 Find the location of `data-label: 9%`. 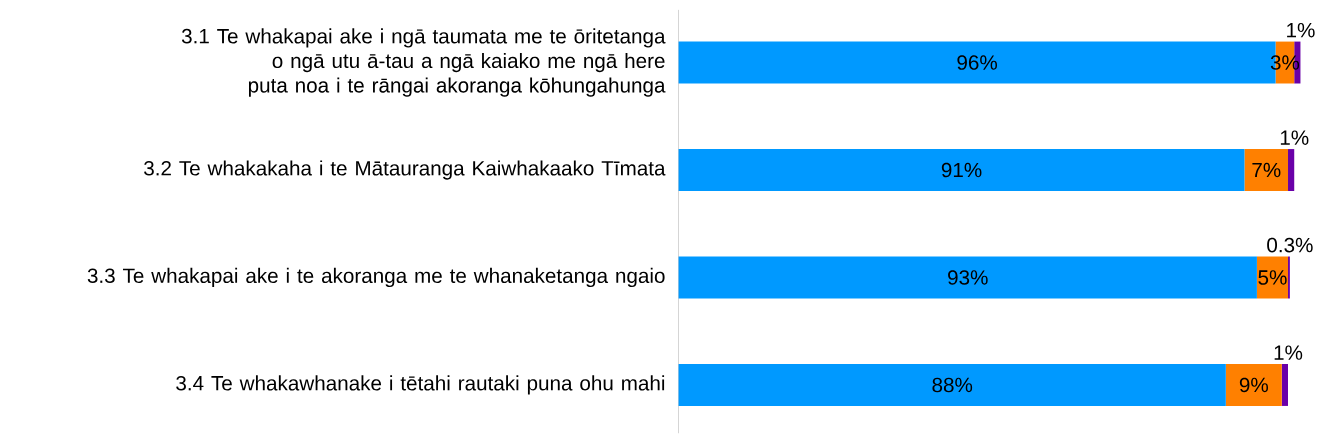

data-label: 9% is located at coordinates (1254, 385).